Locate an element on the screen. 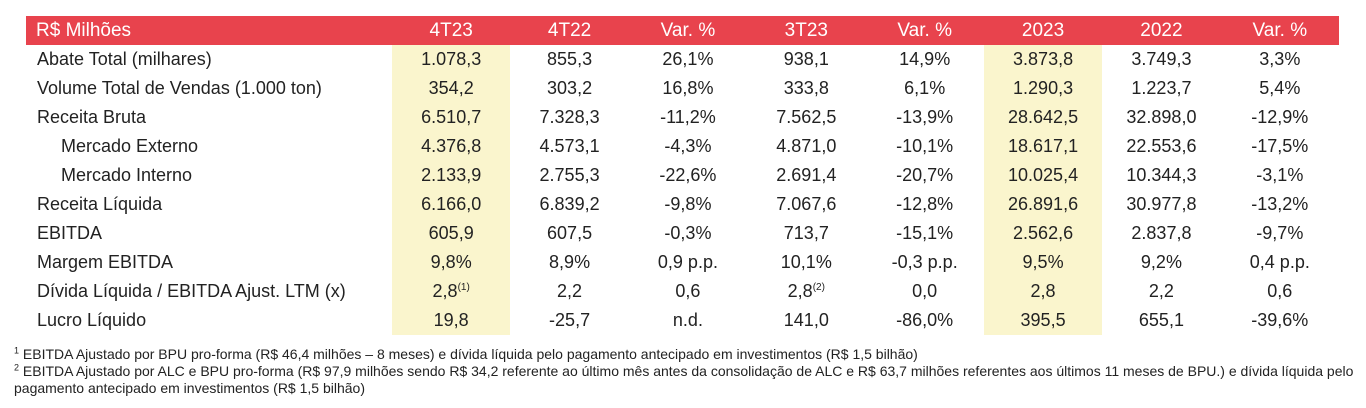 This screenshot has height=408, width=1366. cell-value: 0,6 is located at coordinates (1280, 291).